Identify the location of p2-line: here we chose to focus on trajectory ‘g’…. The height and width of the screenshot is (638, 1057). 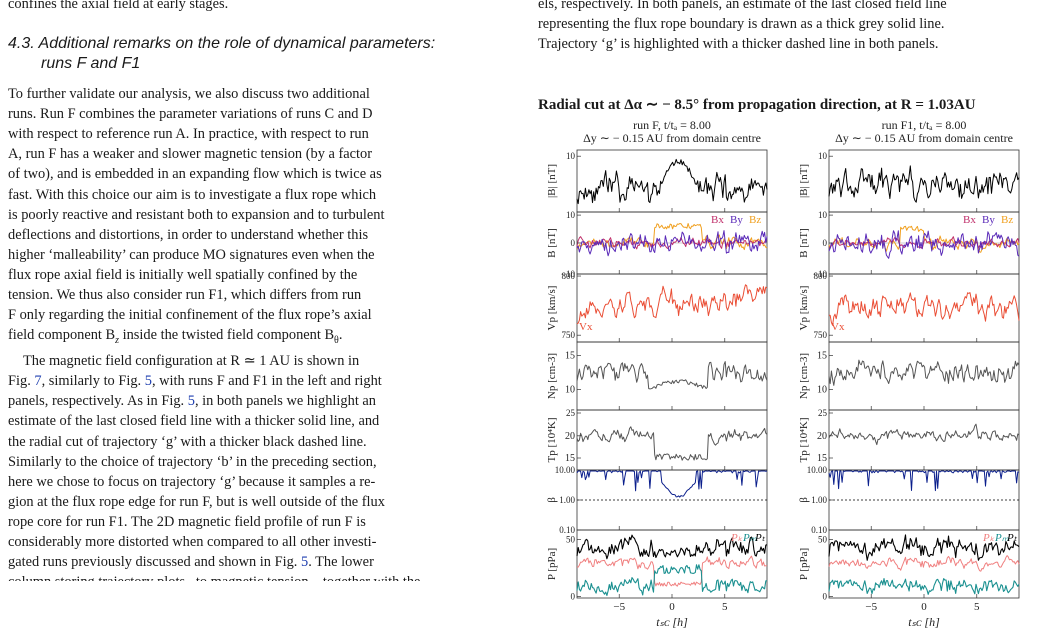
(192, 481).